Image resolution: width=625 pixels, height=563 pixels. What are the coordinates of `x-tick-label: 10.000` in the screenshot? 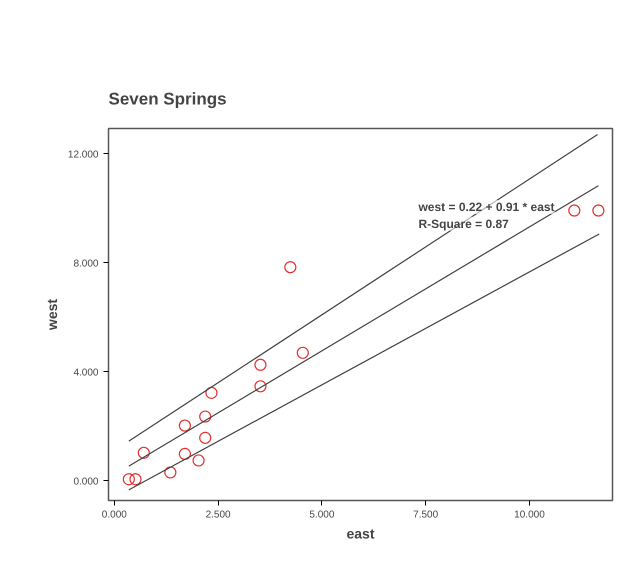 It's located at (530, 515).